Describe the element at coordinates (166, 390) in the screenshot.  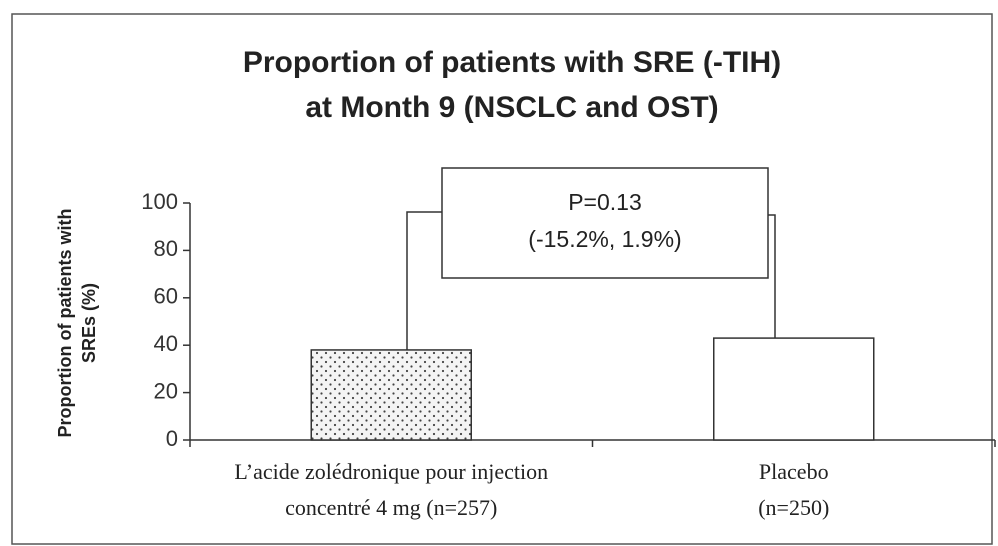
I see `y-tick-label: 20` at that location.